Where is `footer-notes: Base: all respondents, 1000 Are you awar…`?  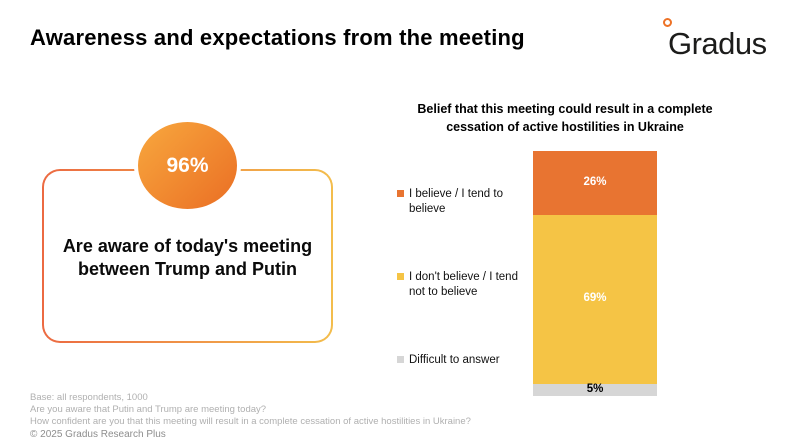 footer-notes: Base: all respondents, 1000 Are you awar… is located at coordinates (250, 410).